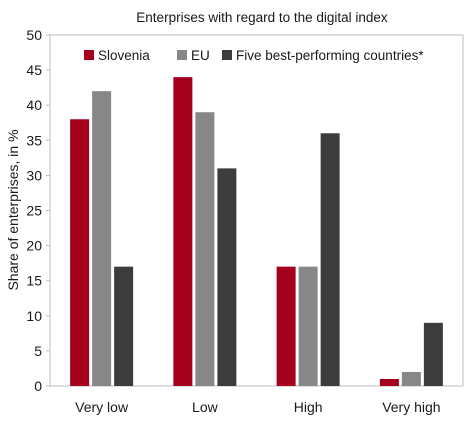 The image size is (475, 423). I want to click on x-tick-label: Low, so click(205, 407).